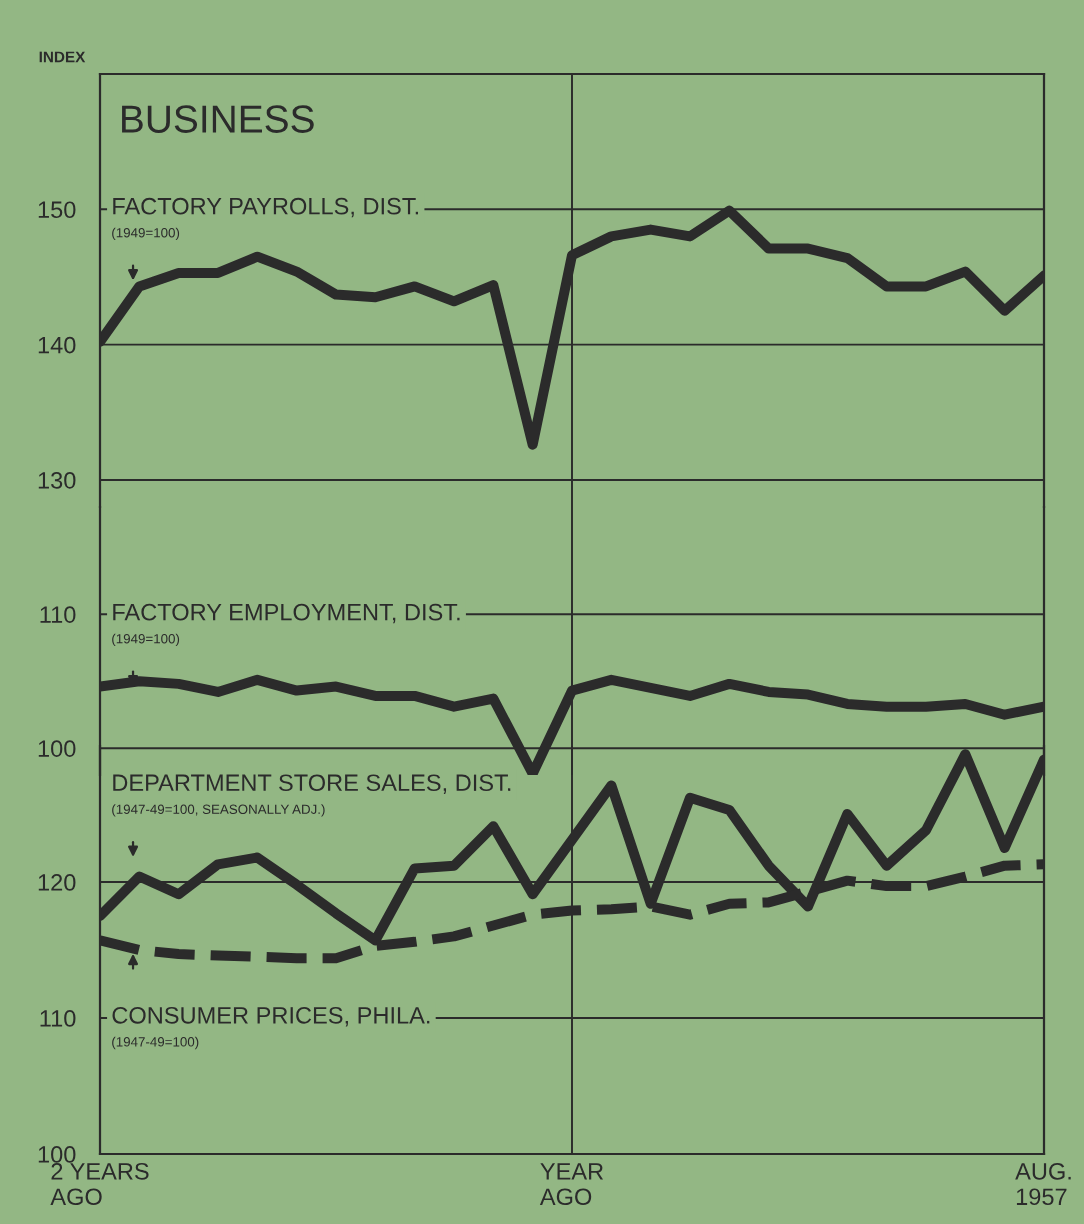 The height and width of the screenshot is (1224, 1084). I want to click on y-tick-label: 150, so click(57, 210).